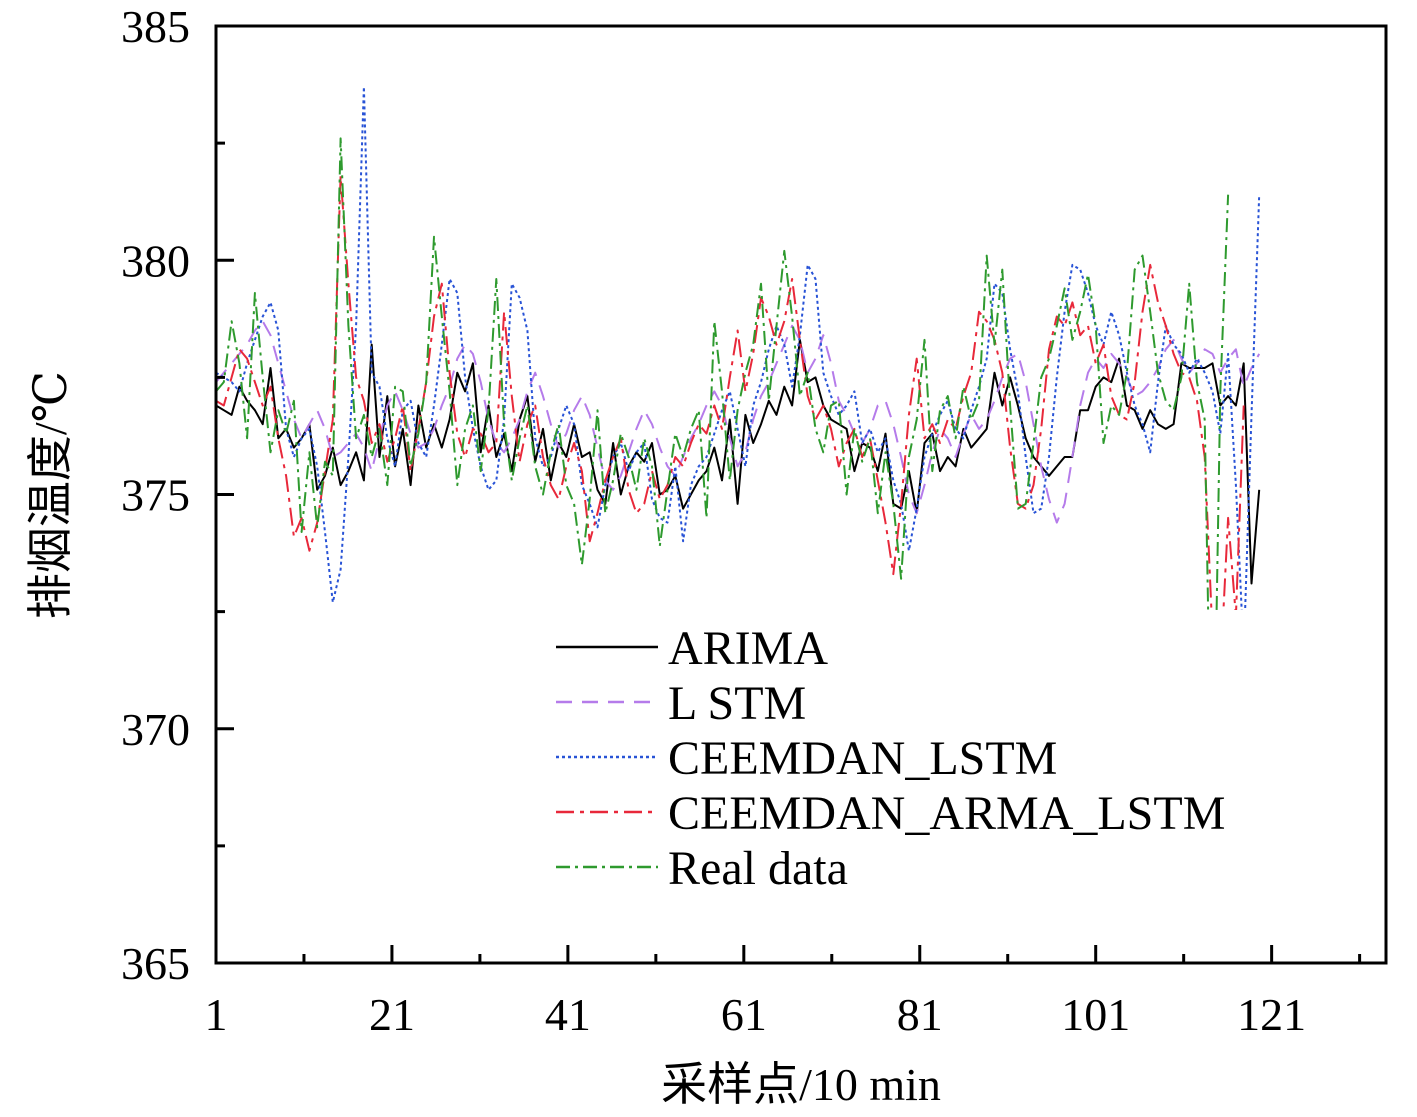  What do you see at coordinates (758, 868) in the screenshot?
I see `legend-label-real-data: Real data` at bounding box center [758, 868].